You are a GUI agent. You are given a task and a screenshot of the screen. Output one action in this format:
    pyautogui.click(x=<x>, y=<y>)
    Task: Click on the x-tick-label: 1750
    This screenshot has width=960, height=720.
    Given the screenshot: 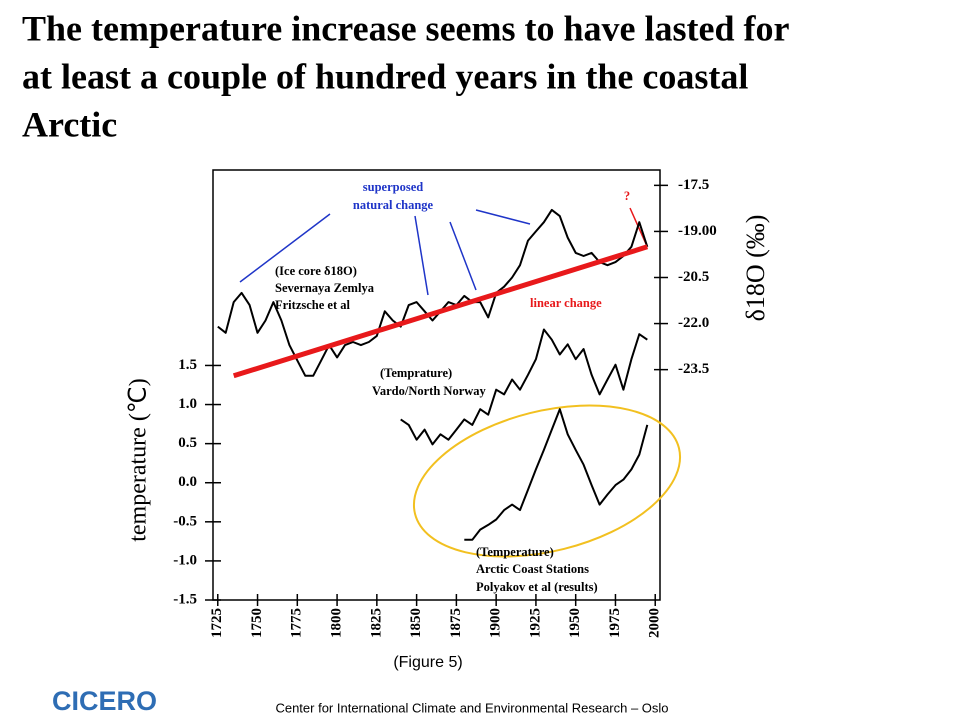 What is the action you would take?
    pyautogui.click(x=257, y=623)
    